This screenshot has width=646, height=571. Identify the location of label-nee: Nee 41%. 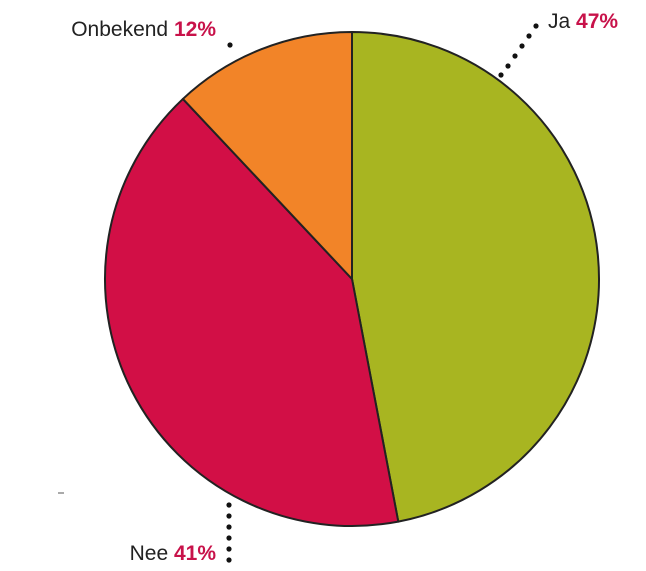
(173, 553).